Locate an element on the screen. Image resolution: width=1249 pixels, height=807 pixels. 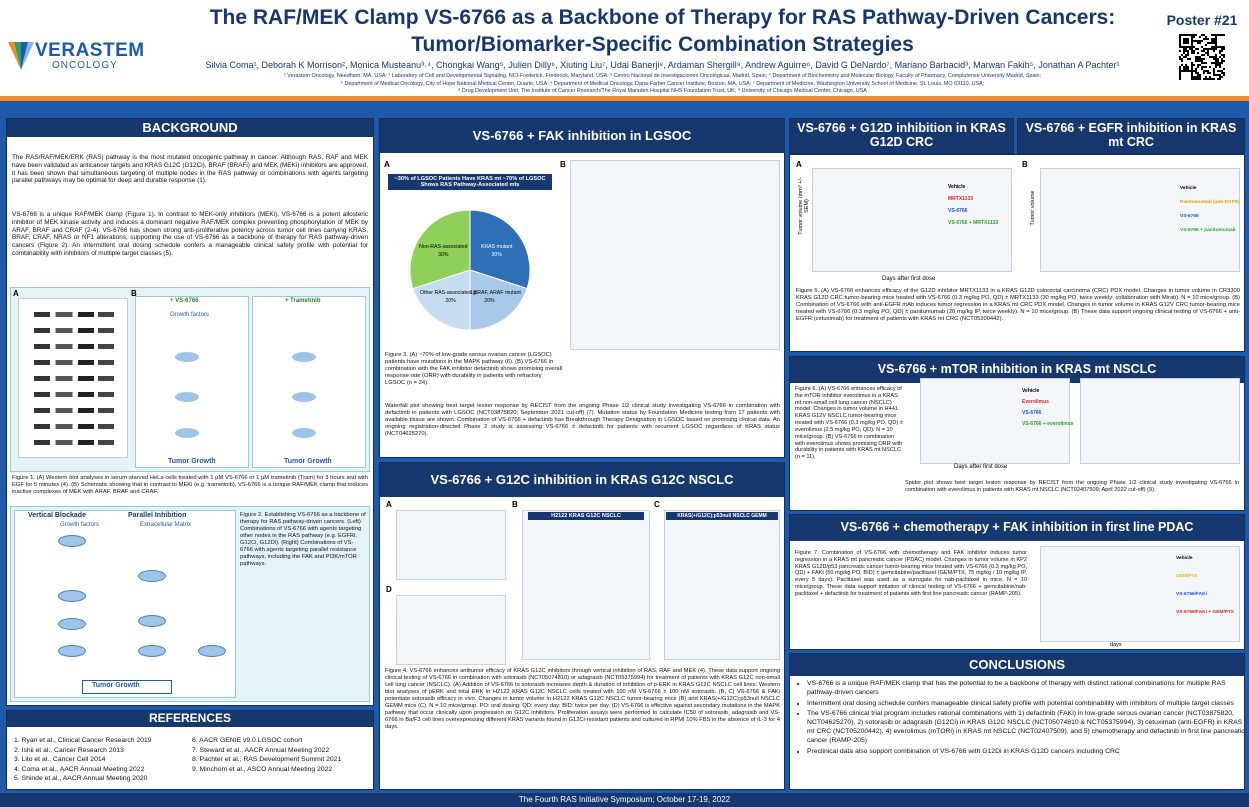
logo-text: VERASTEM is located at coordinates (90, 50).